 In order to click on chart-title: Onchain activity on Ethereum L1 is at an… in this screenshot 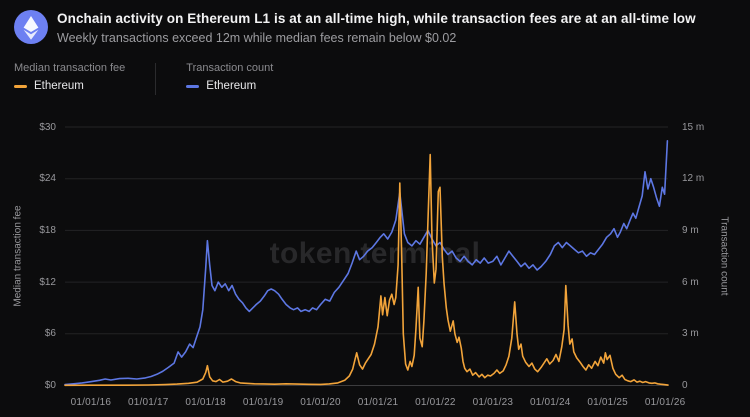, I will do `click(376, 18)`.